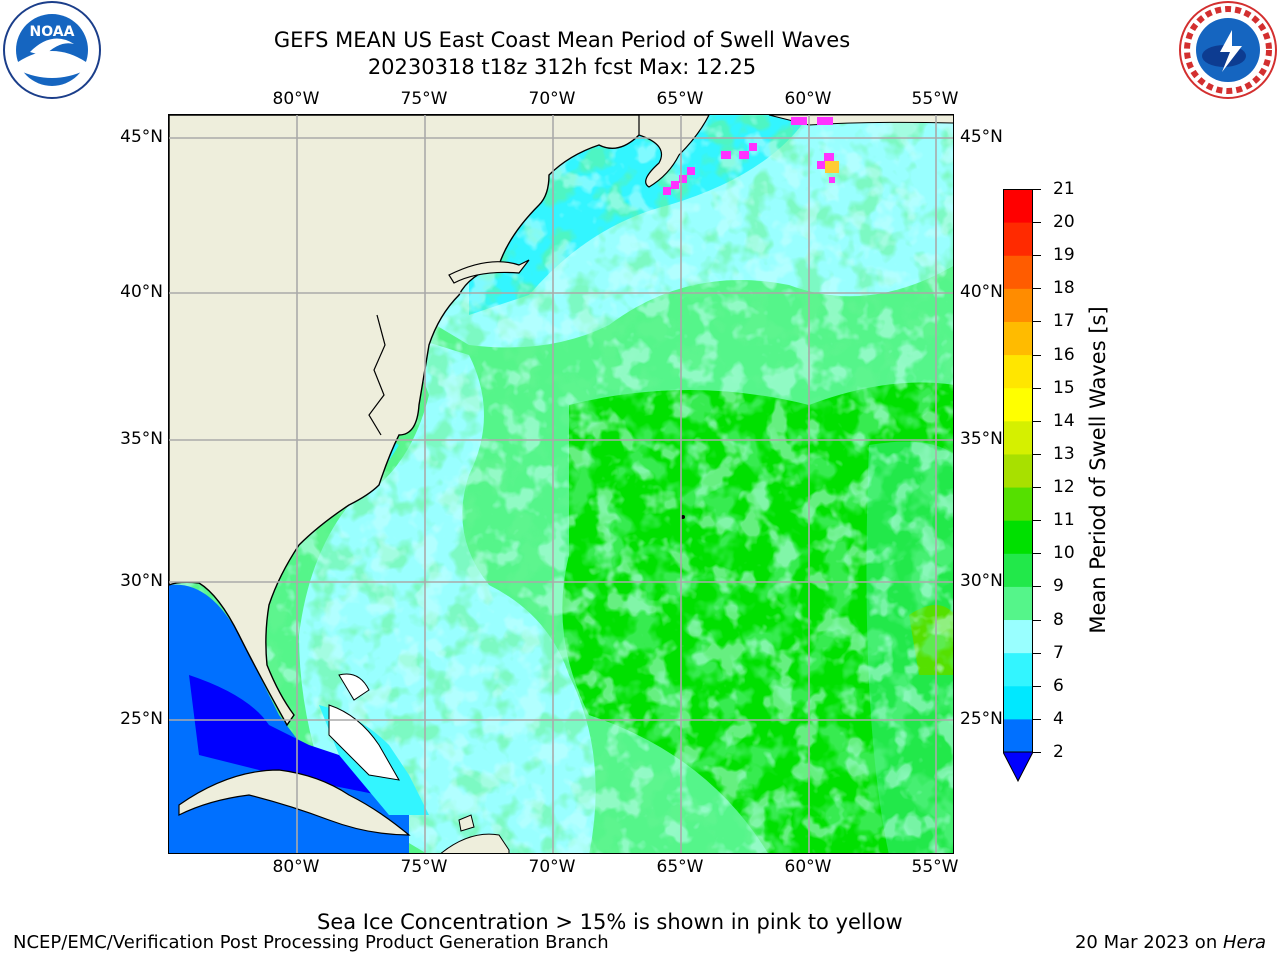 This screenshot has height=960, width=1280. Describe the element at coordinates (364, 742) in the screenshot. I see `bahamas-bank` at that location.